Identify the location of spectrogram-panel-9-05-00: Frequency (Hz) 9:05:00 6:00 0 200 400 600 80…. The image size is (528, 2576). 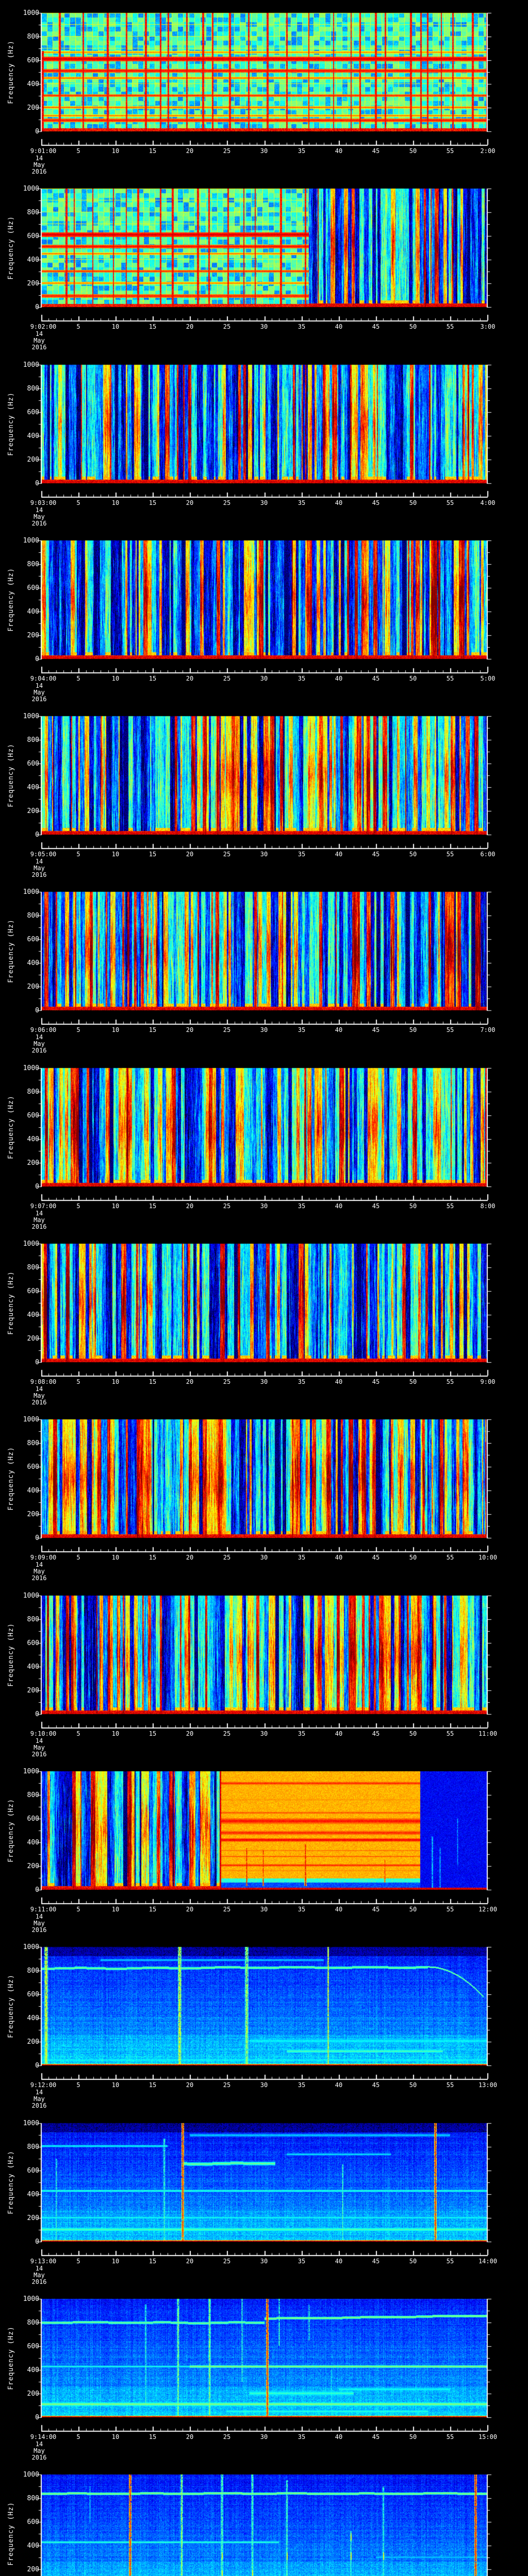
(264, 791).